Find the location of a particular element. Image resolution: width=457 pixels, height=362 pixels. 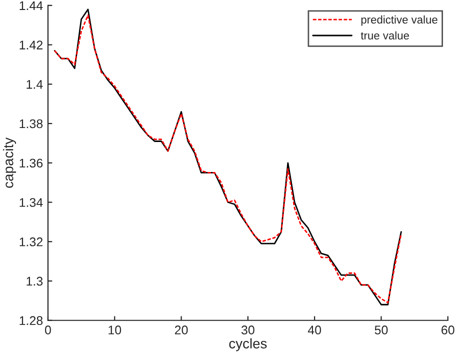

y-tick-label: 1.42 is located at coordinates (31, 45).